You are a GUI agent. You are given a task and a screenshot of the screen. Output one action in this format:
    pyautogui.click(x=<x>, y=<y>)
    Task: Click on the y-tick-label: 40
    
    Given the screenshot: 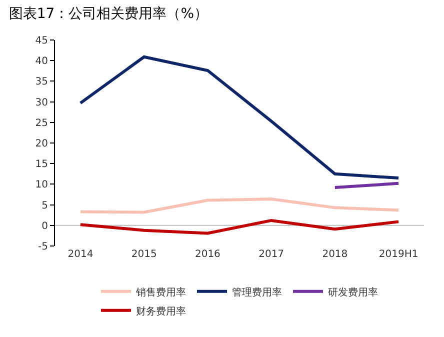 What is the action you would take?
    pyautogui.click(x=41, y=62)
    